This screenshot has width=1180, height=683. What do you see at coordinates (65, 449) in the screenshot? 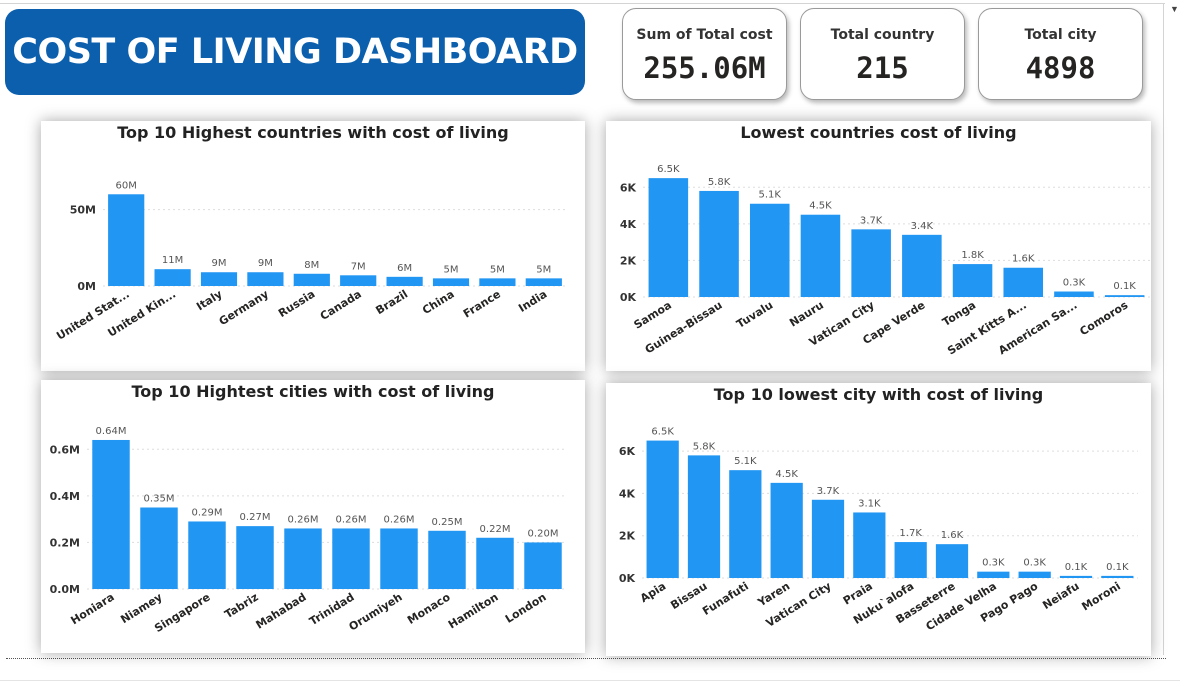
I see `y-tick-label: 0.6M` at bounding box center [65, 449].